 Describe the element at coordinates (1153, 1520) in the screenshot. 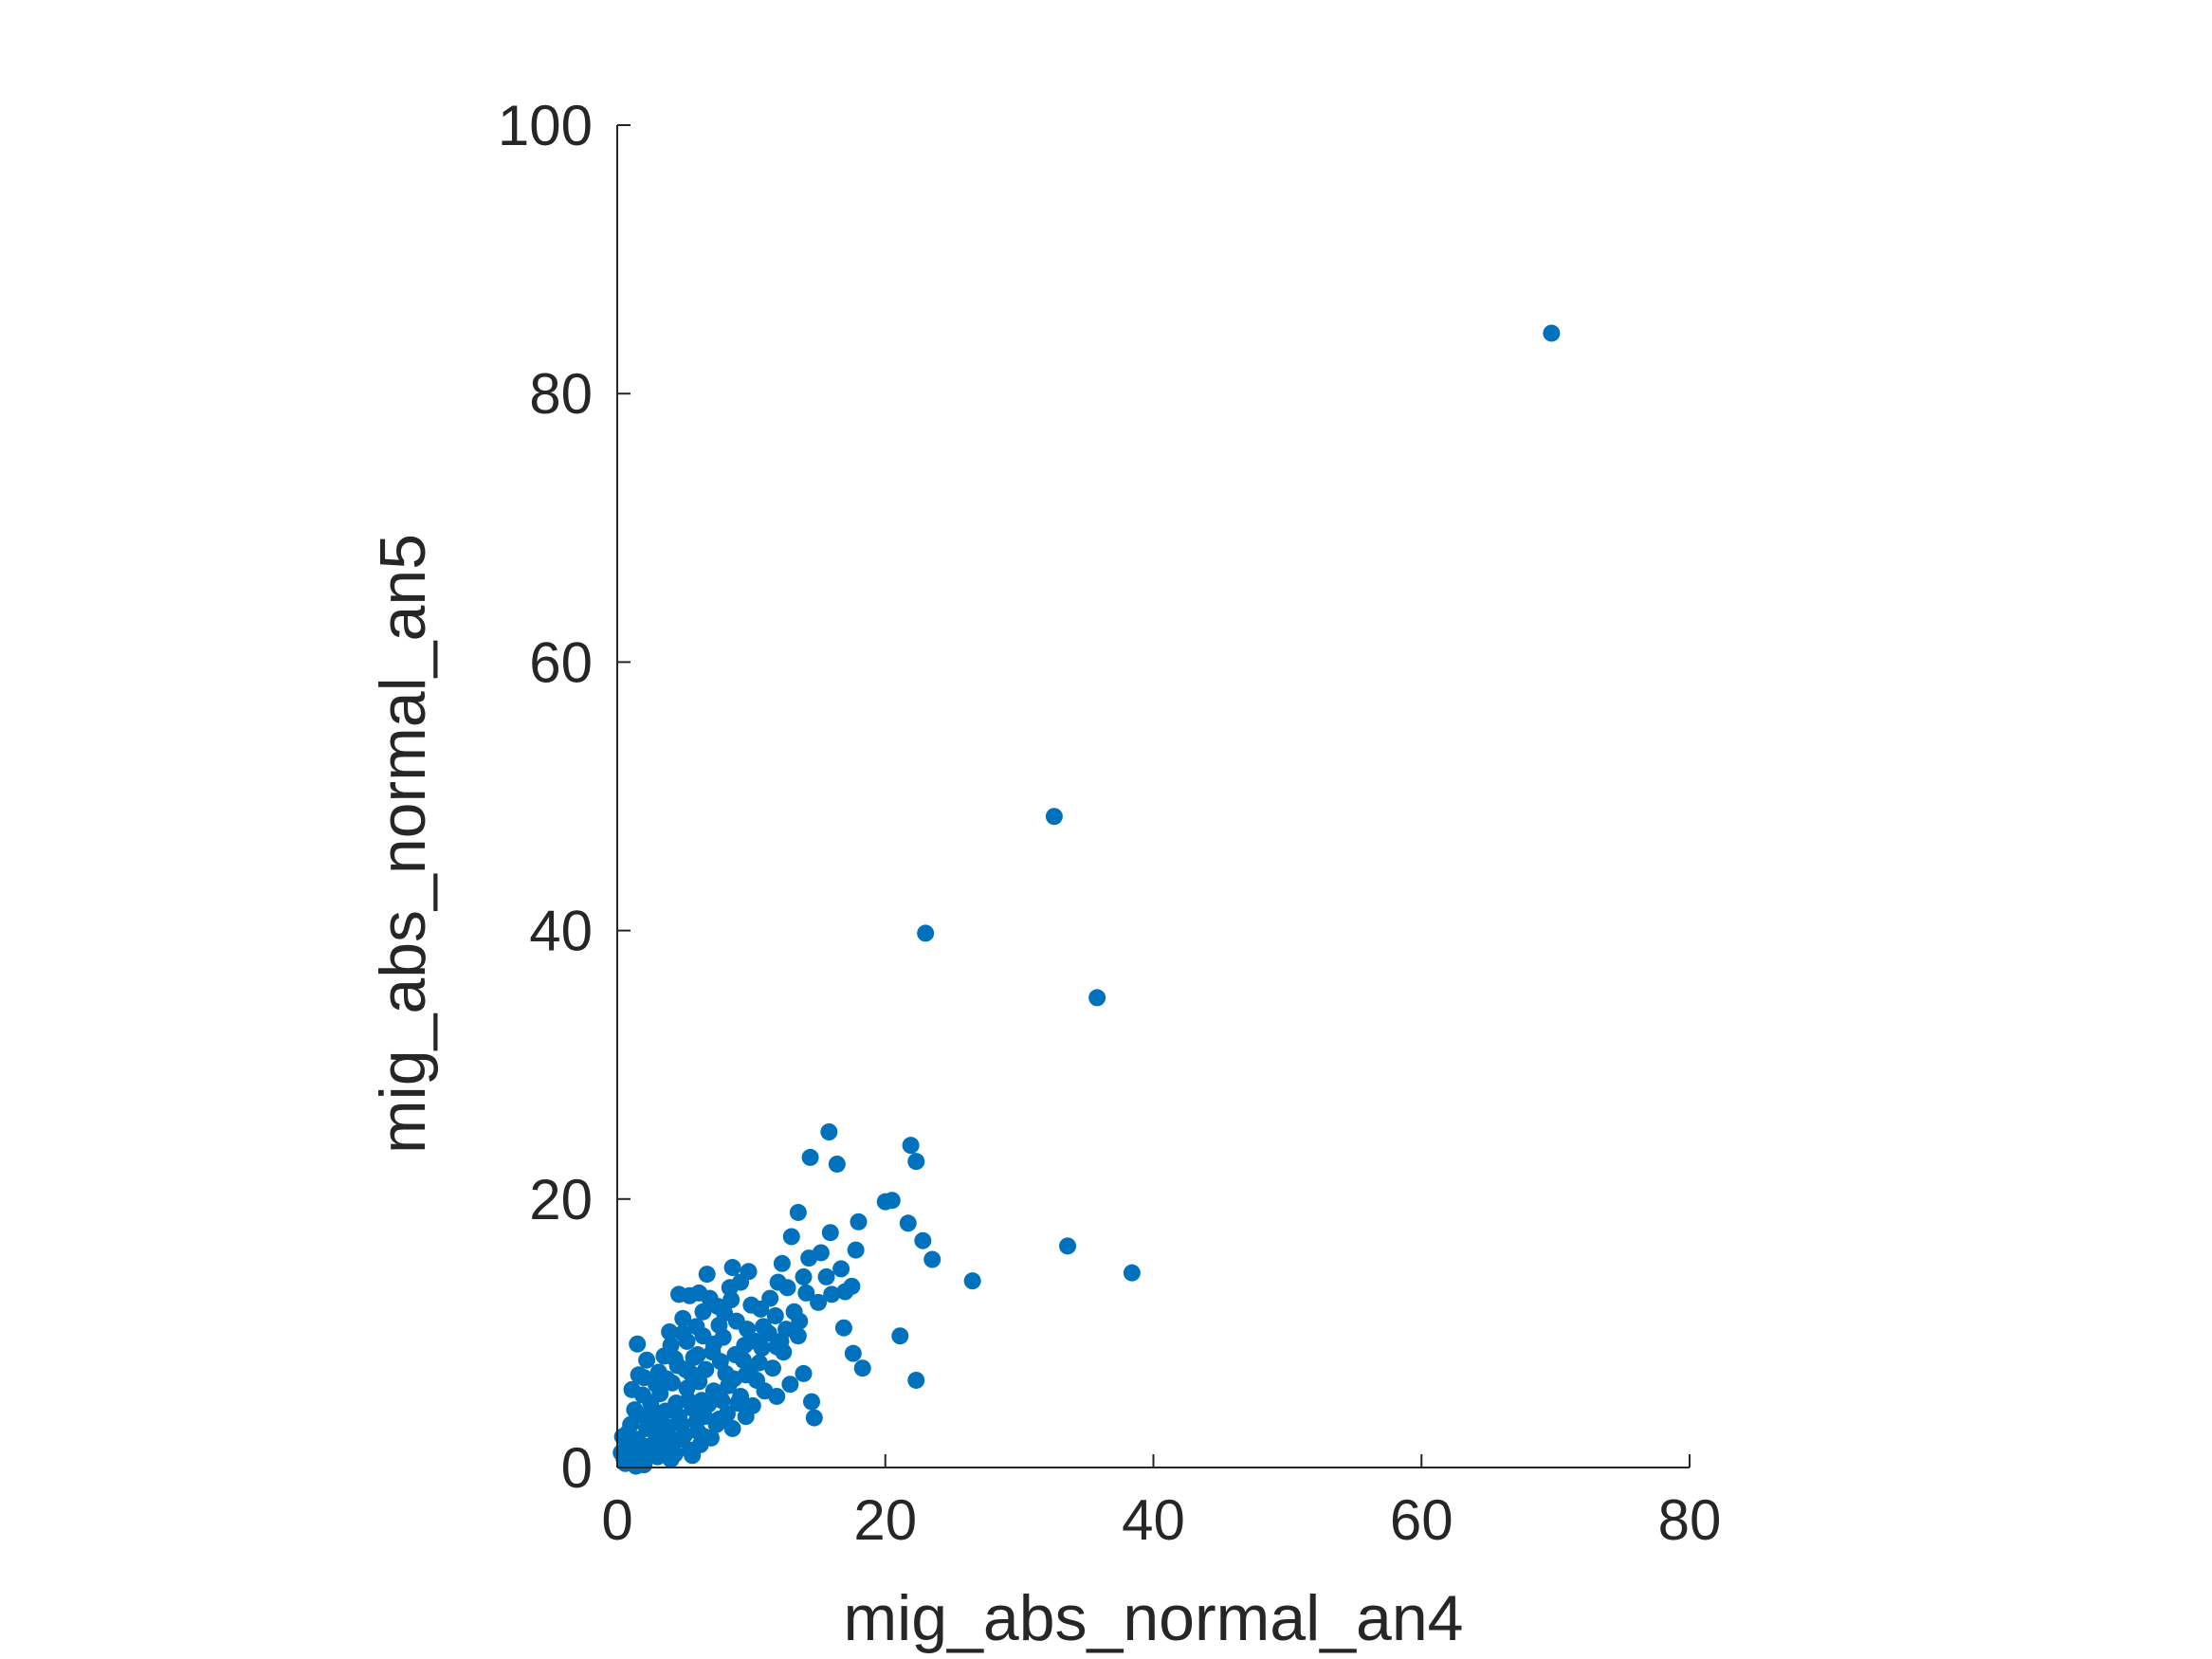

I see `x-tick-label: 40` at that location.